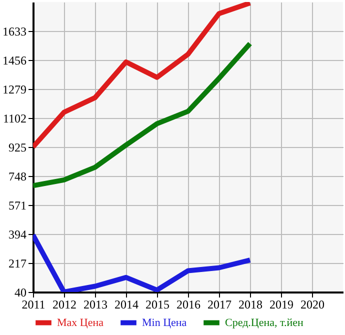 This screenshot has width=345, height=335. Describe the element at coordinates (220, 305) in the screenshot. I see `x-tick-label: 2017` at that location.